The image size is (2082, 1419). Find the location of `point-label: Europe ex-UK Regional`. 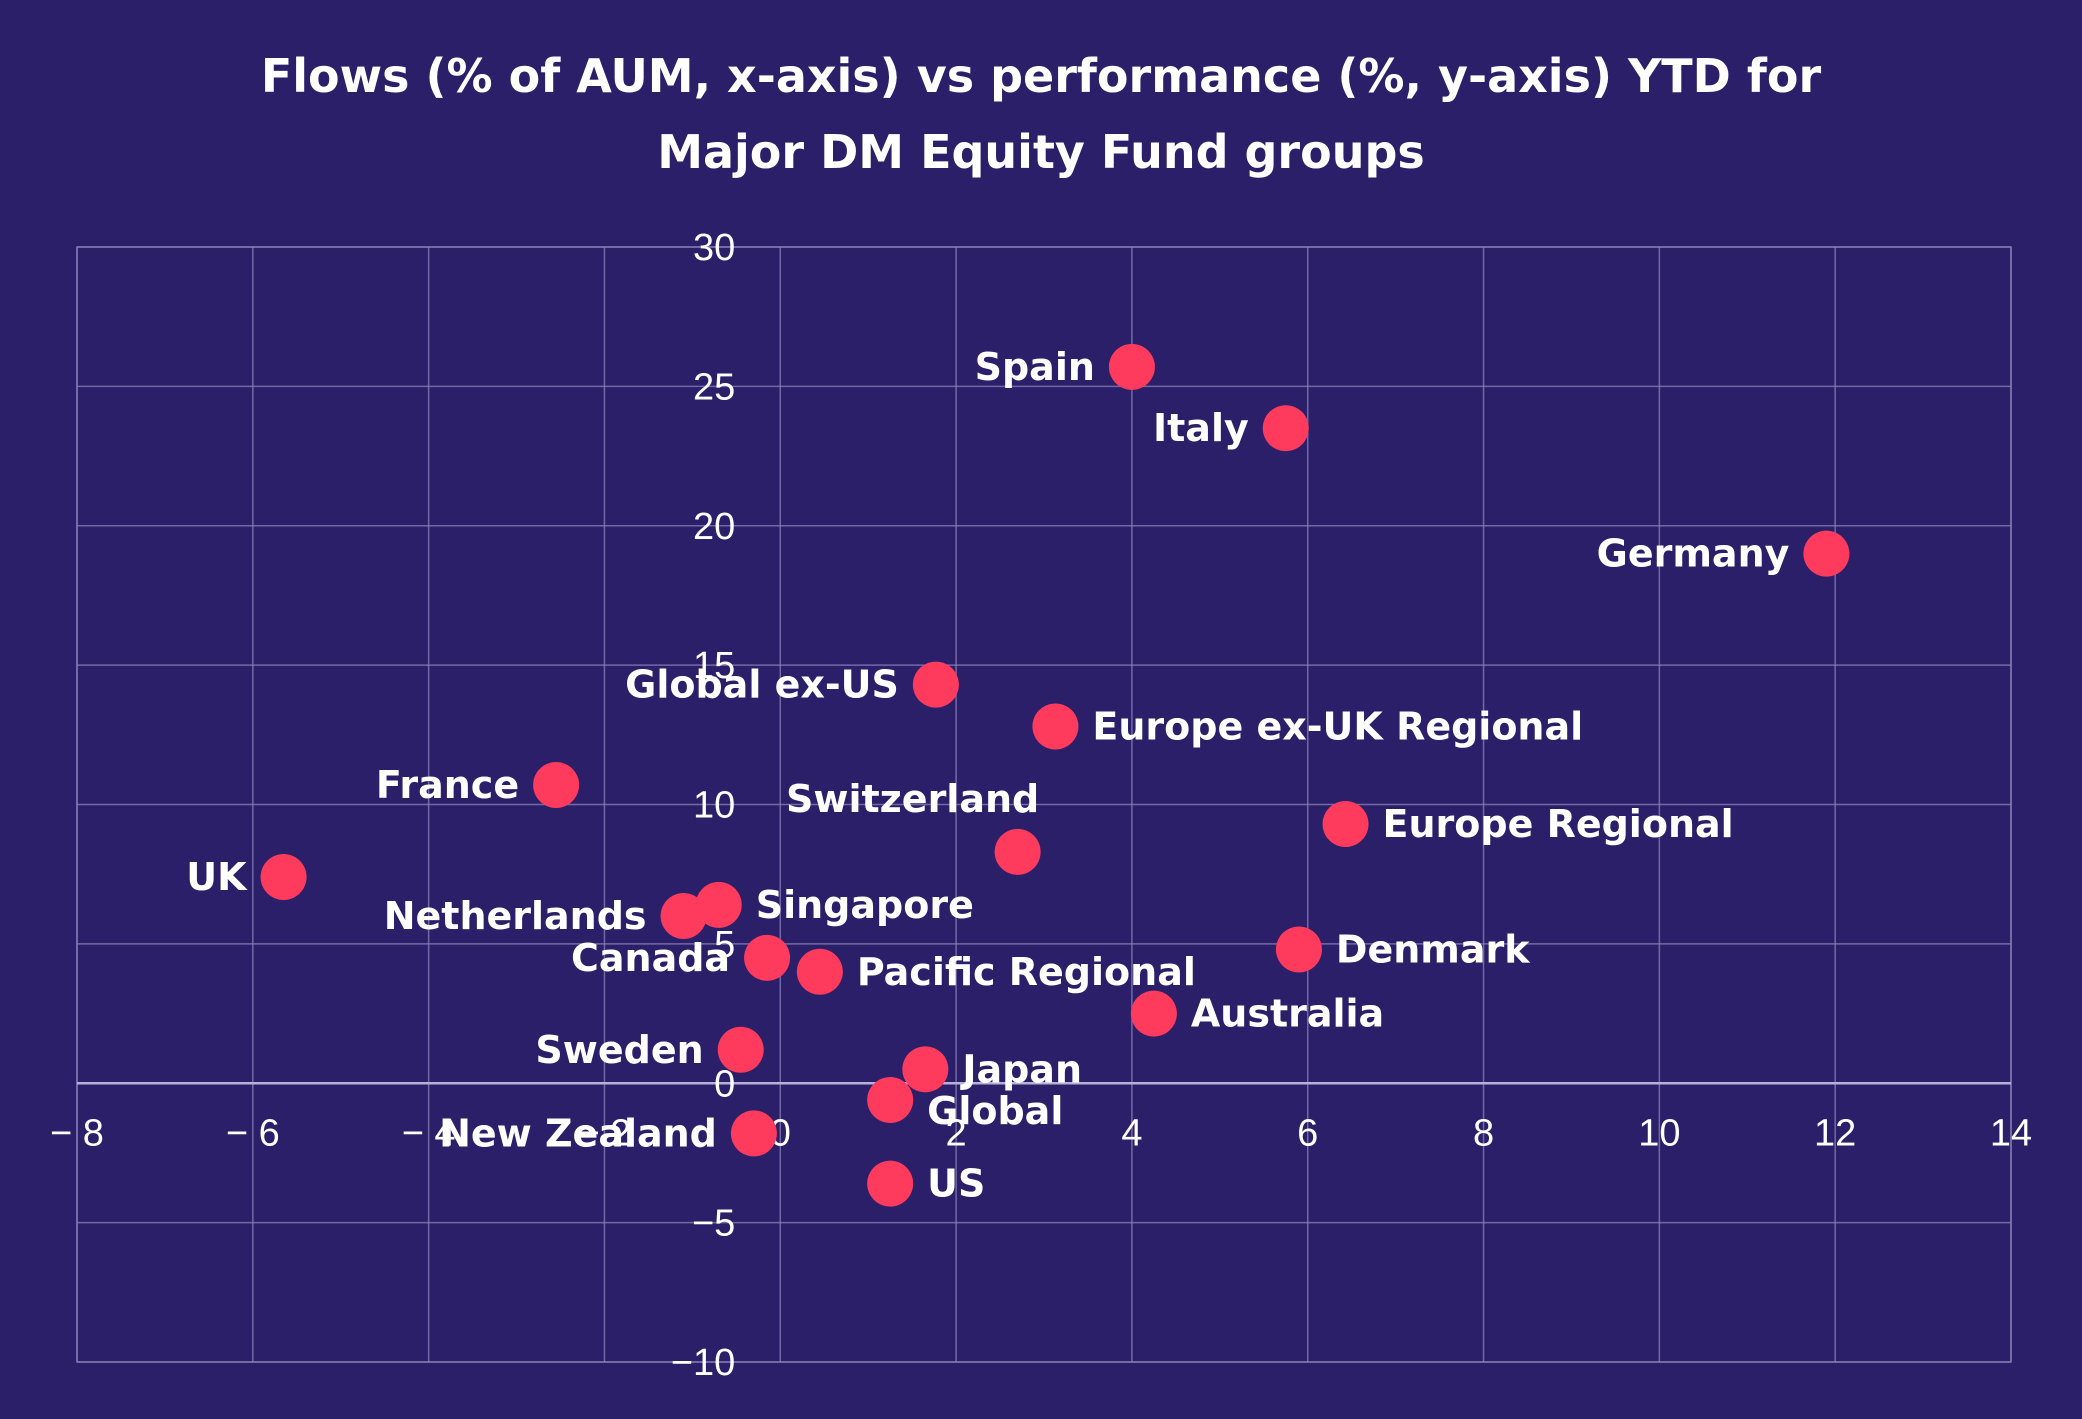

point-label: Europe ex-UK Regional is located at coordinates (1337, 726).